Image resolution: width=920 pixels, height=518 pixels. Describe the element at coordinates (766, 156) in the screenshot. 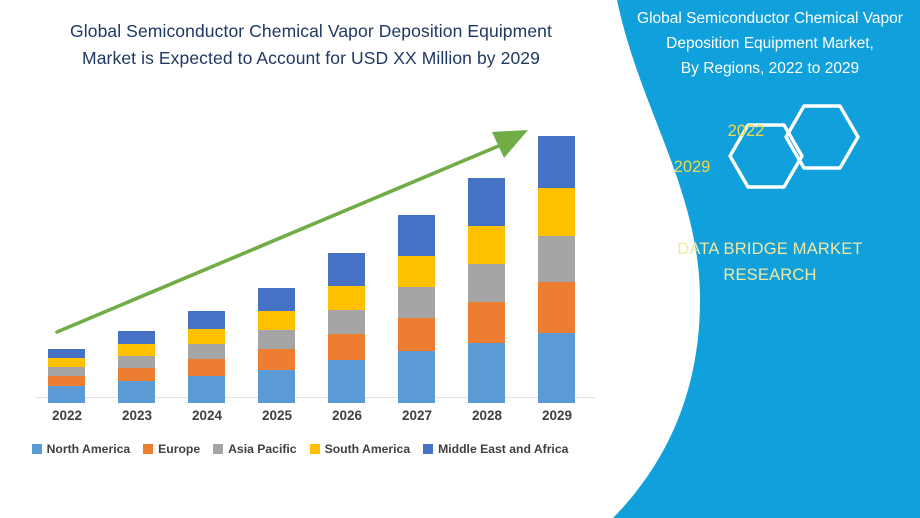

I see `hexagon-2029-icon` at that location.